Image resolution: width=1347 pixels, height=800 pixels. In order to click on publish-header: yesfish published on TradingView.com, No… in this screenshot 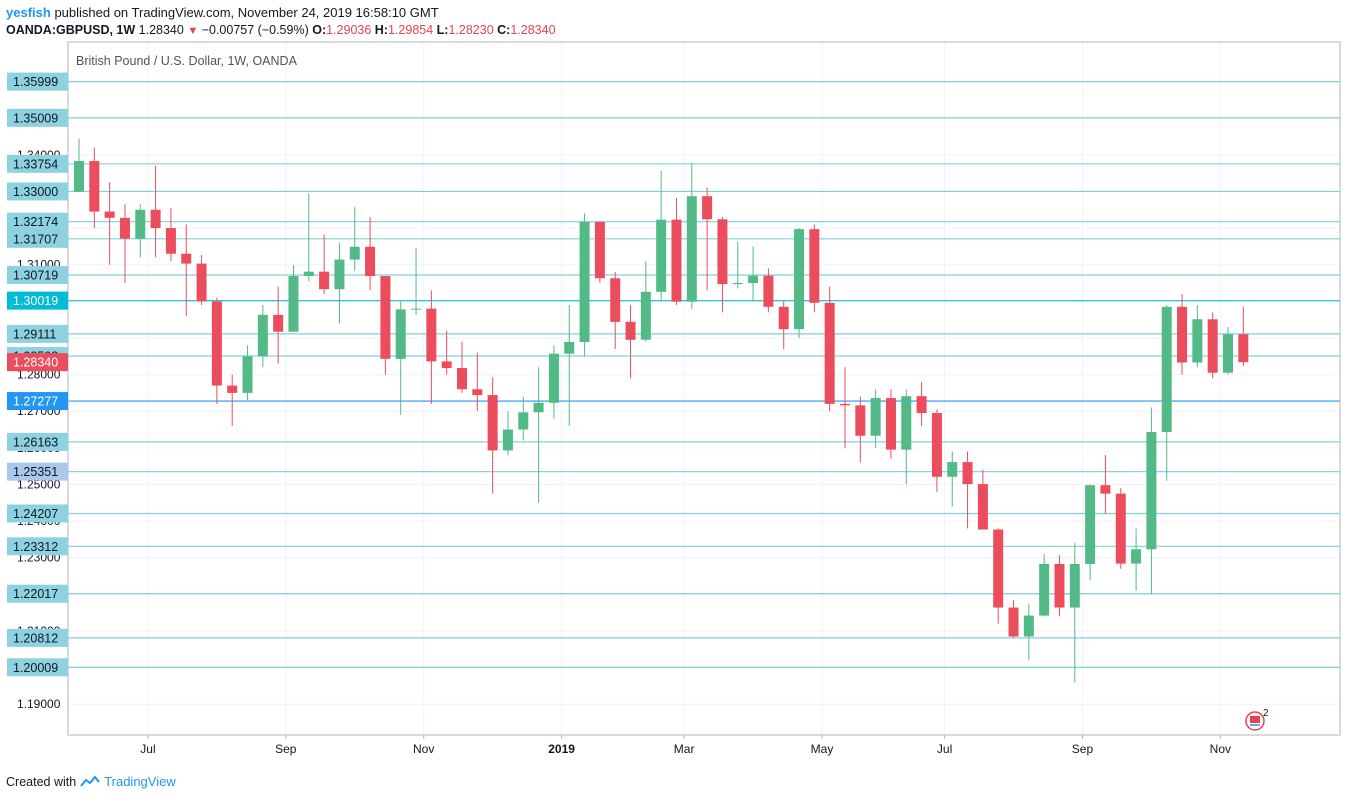, I will do `click(222, 13)`.